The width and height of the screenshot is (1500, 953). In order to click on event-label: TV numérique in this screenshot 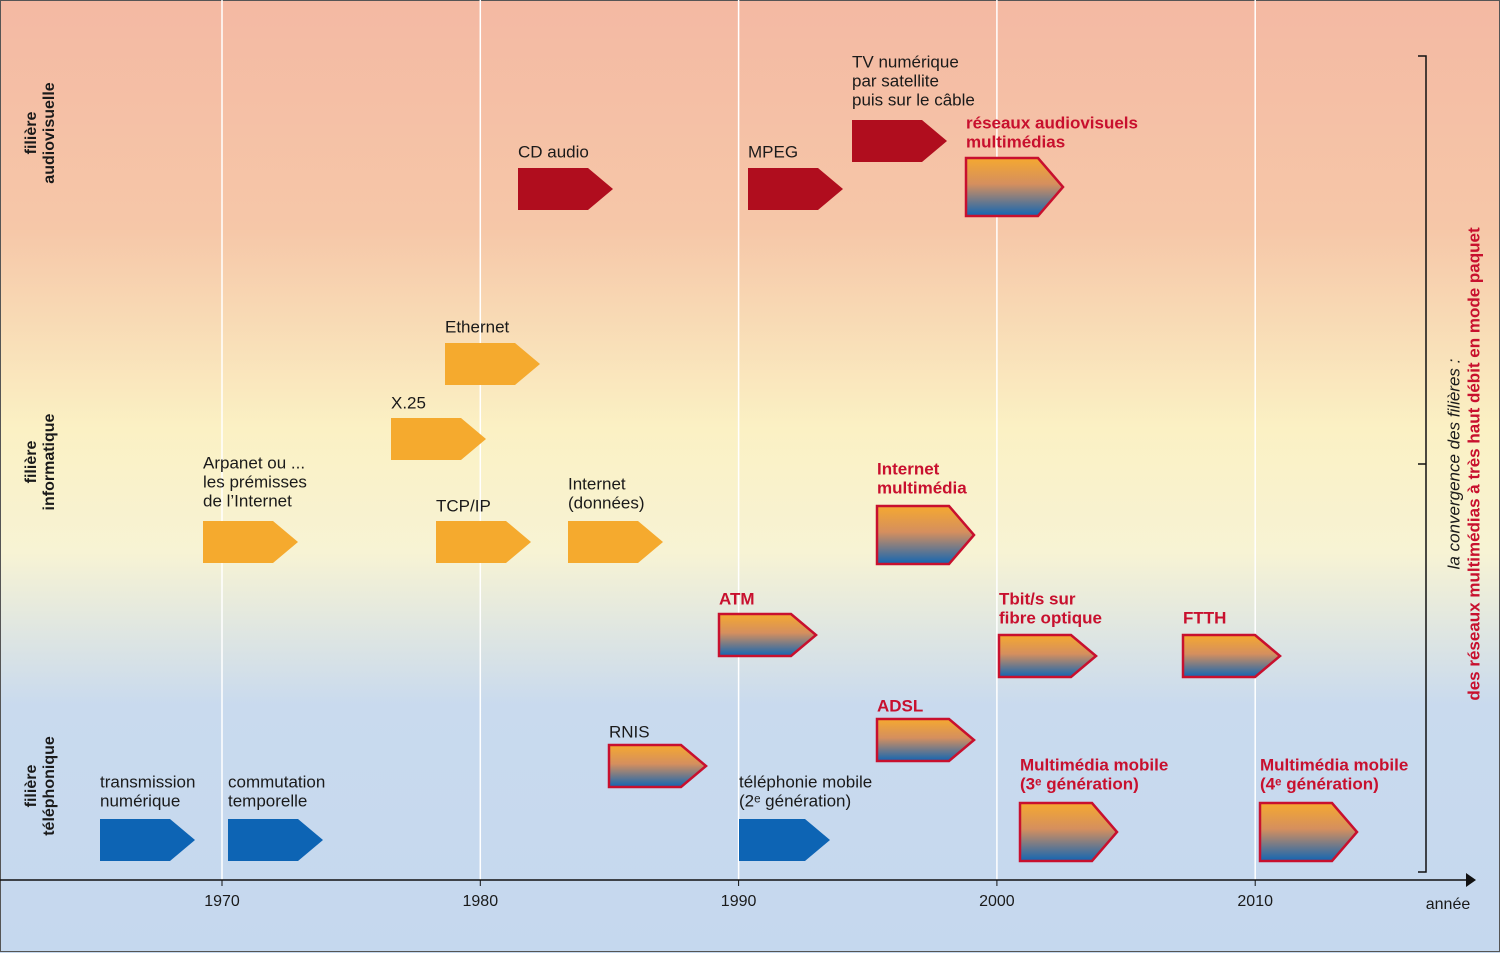, I will do `click(905, 61)`.